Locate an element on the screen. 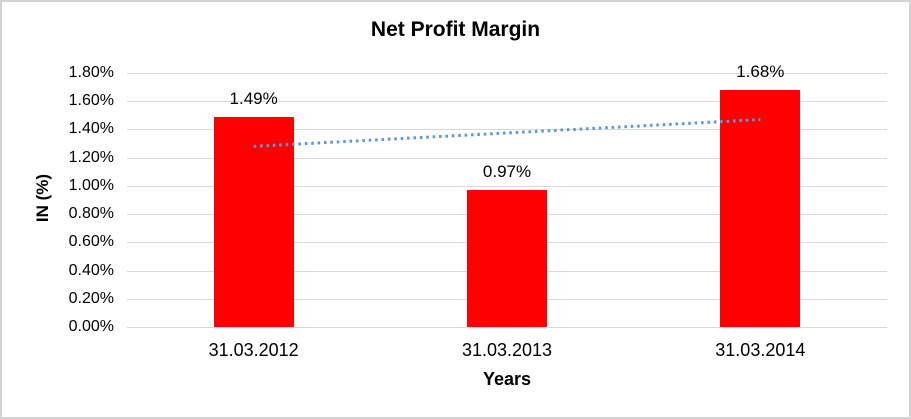 This screenshot has width=911, height=419. bar-value-label: 0.97% is located at coordinates (507, 172).